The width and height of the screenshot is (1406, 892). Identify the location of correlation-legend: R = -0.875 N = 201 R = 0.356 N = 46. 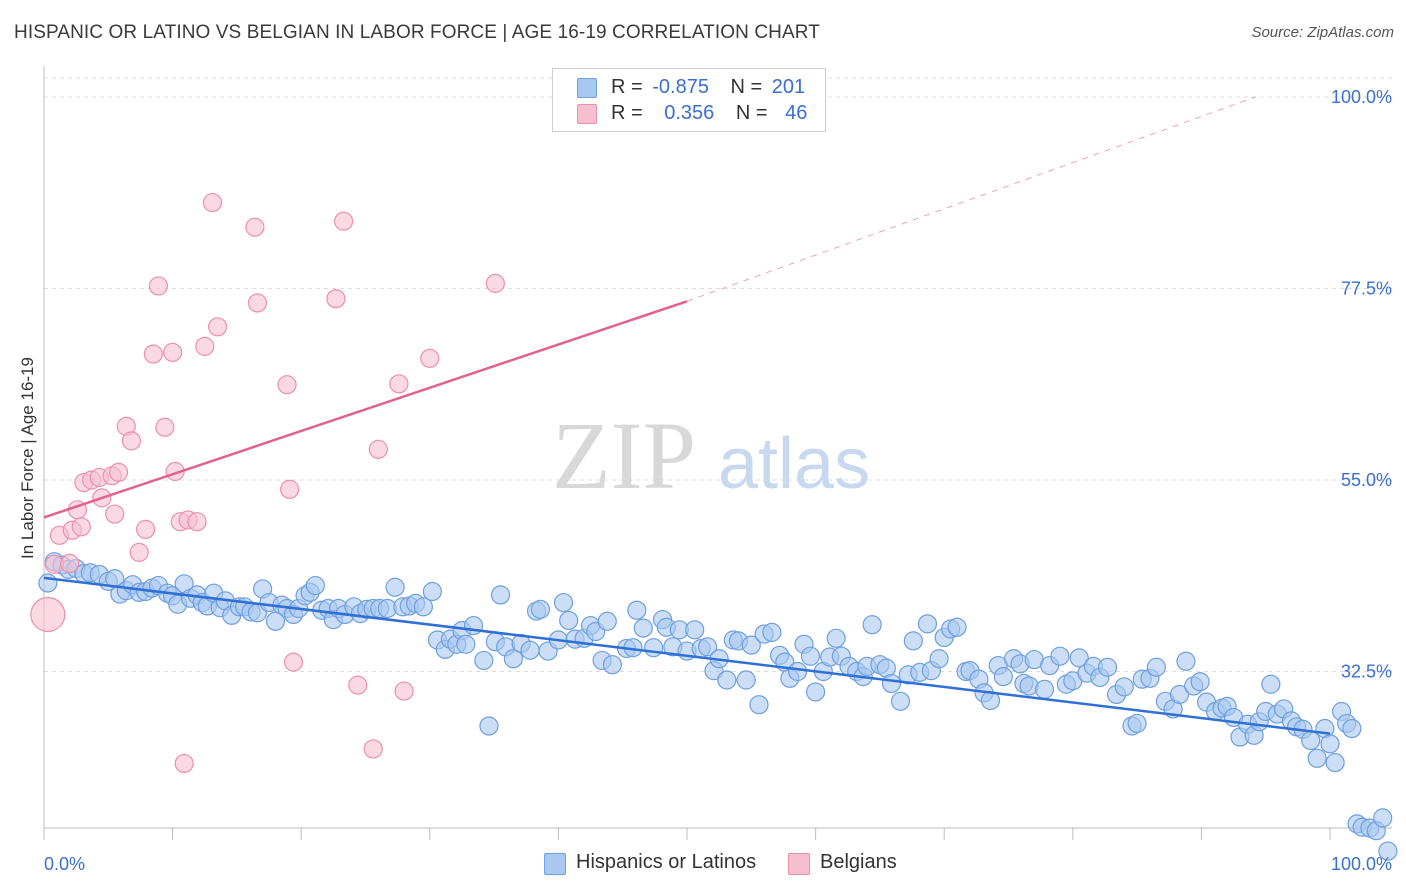
(689, 100).